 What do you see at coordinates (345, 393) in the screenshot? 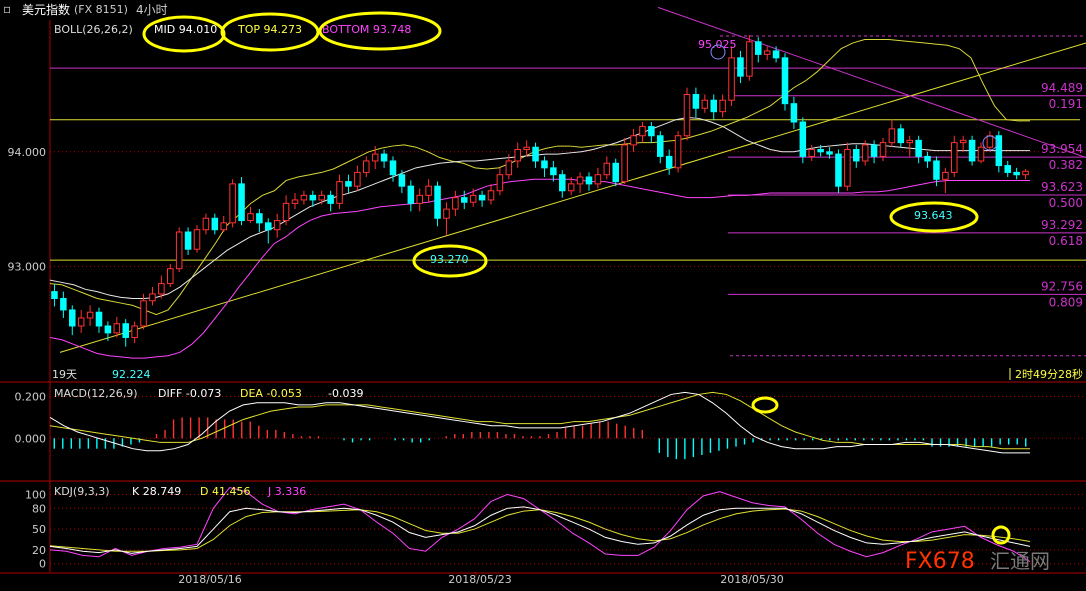
I see `macd-value: -0.039` at bounding box center [345, 393].